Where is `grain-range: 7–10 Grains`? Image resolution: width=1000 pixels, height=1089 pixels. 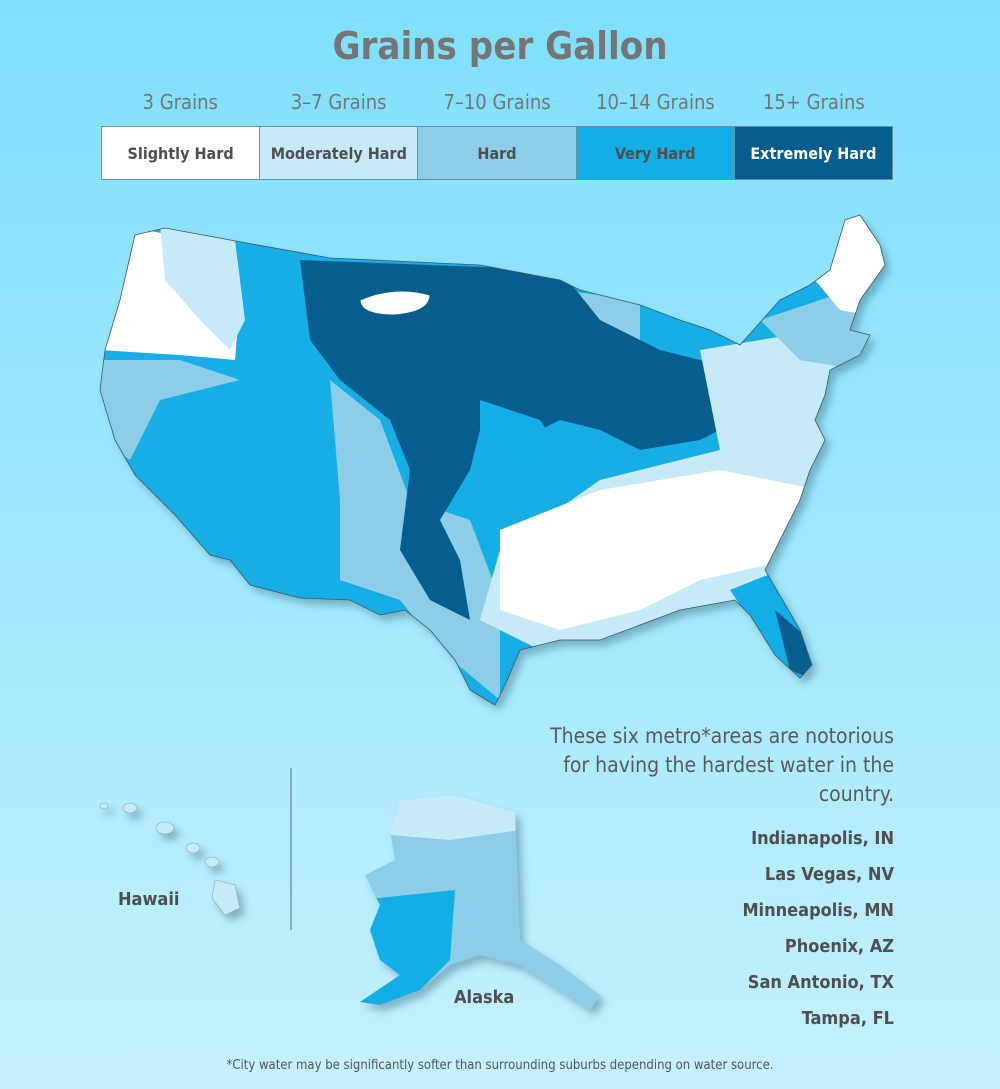 grain-range: 7–10 Grains is located at coordinates (497, 102).